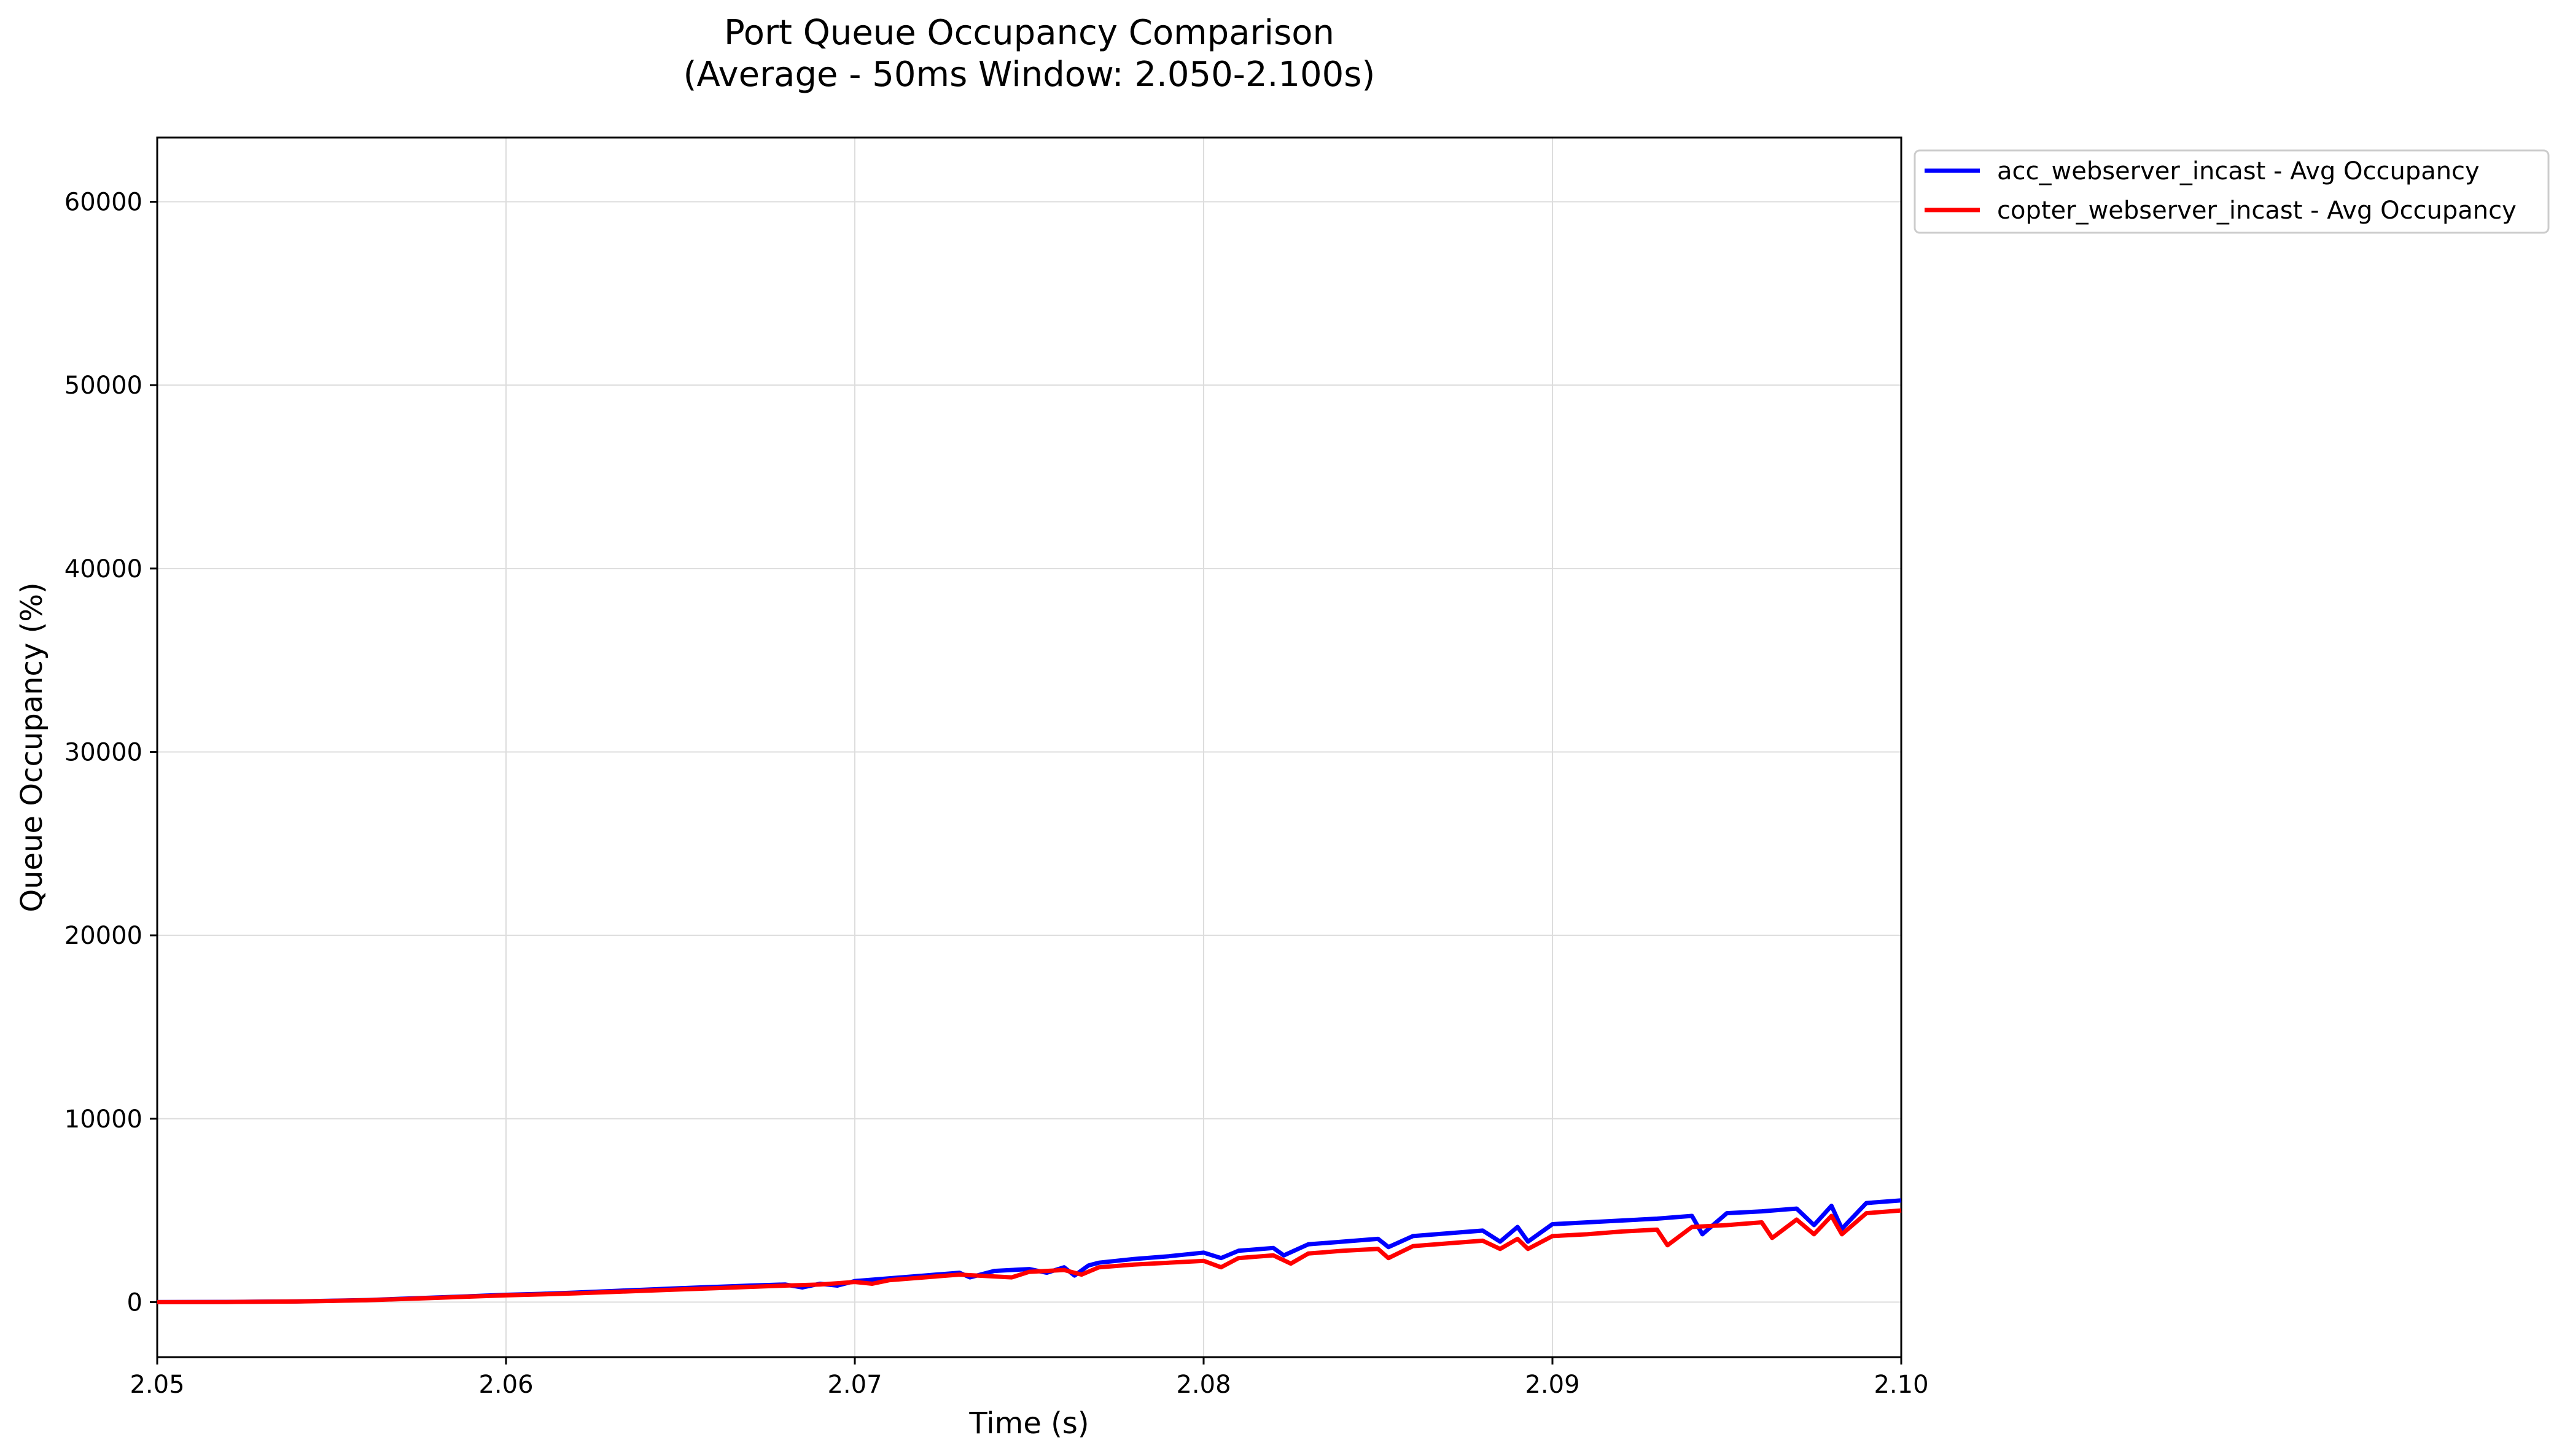  I want to click on legend-label-acc: acc_webserver_incast - Avg Occupancy, so click(2238, 171).